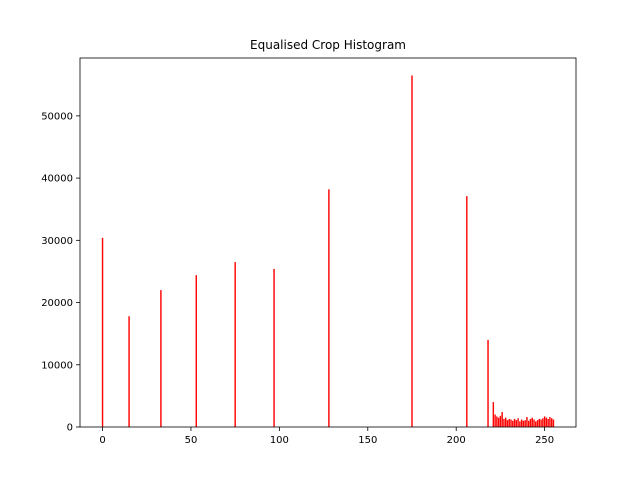 The width and height of the screenshot is (640, 480). I want to click on x-tick-label: 50, so click(191, 440).